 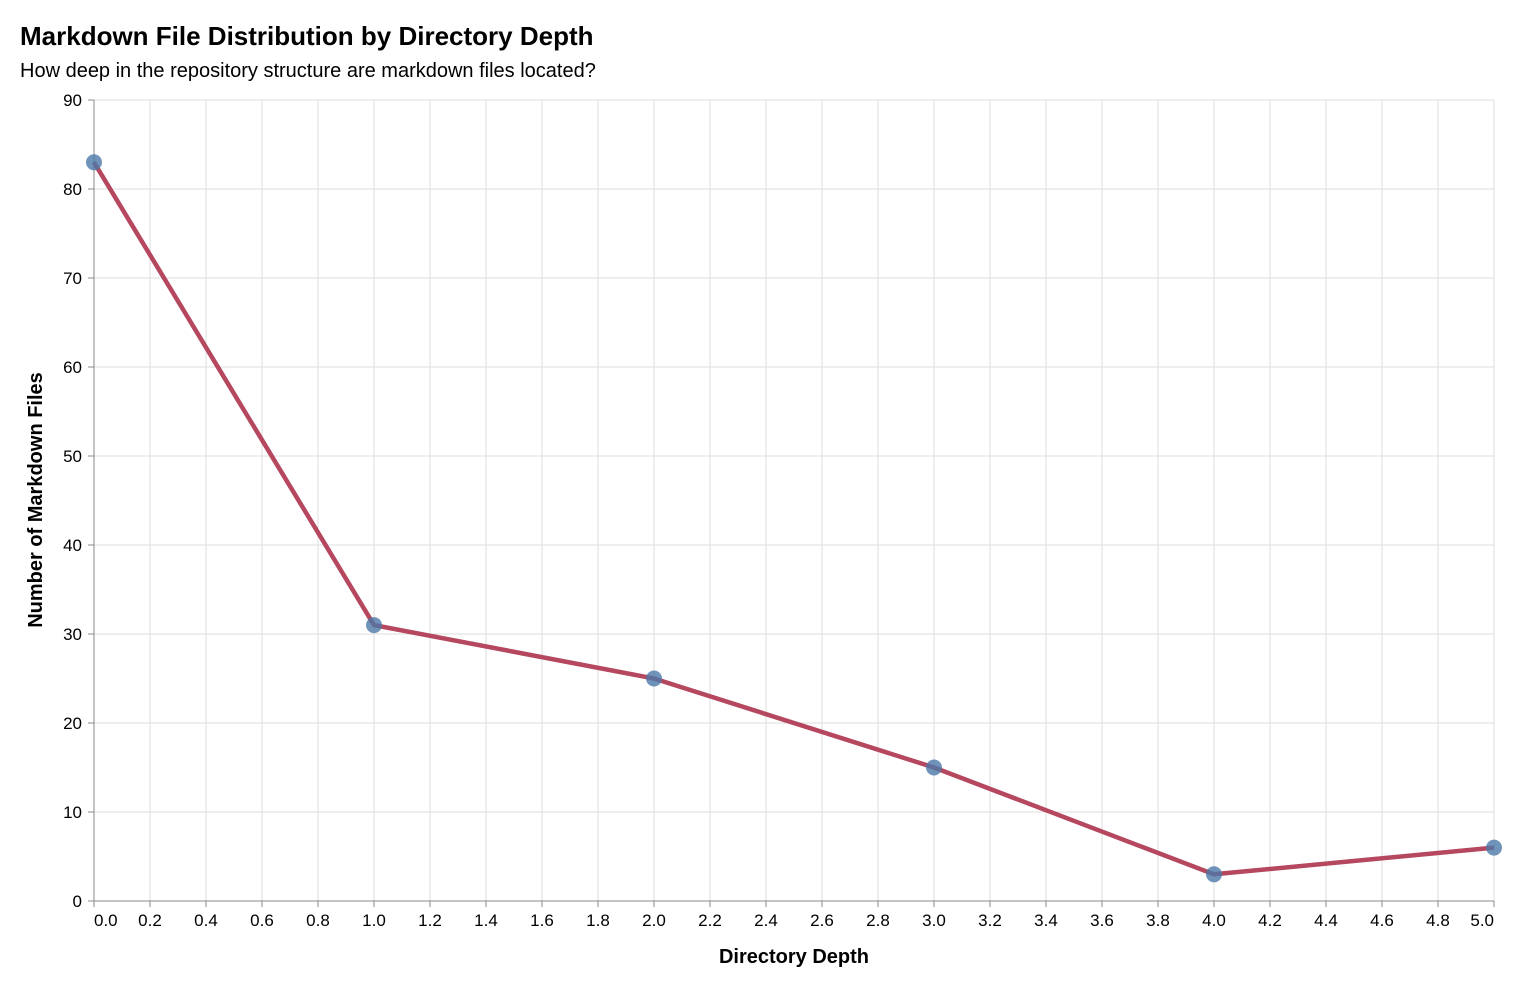 What do you see at coordinates (1214, 920) in the screenshot?
I see `x-tick-label: 4.0` at bounding box center [1214, 920].